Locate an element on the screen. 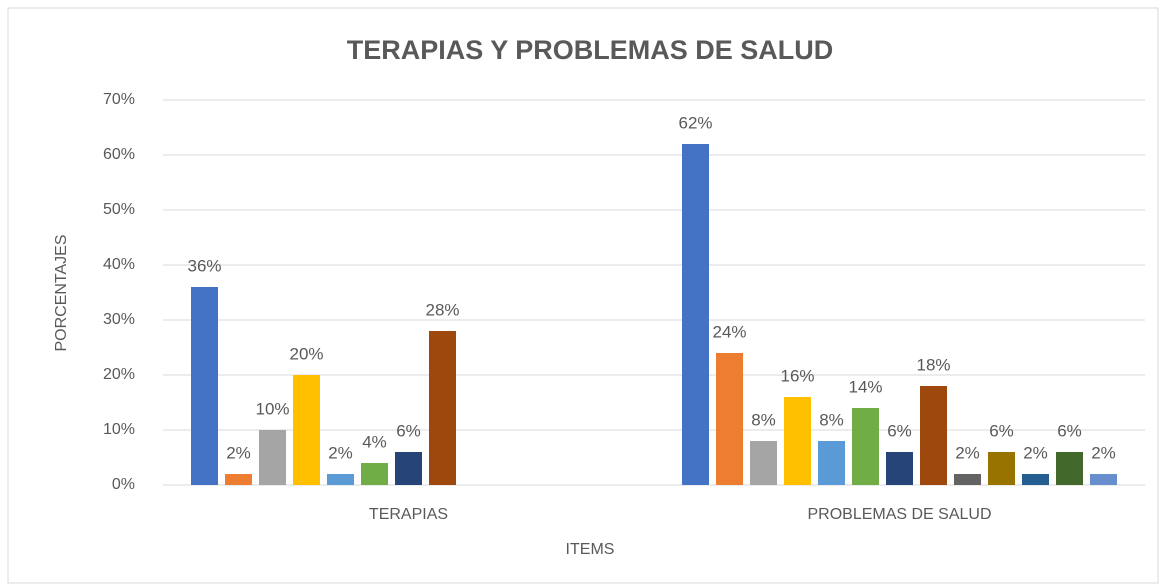 This screenshot has height=586, width=1165. data-label: 14% is located at coordinates (865, 386).